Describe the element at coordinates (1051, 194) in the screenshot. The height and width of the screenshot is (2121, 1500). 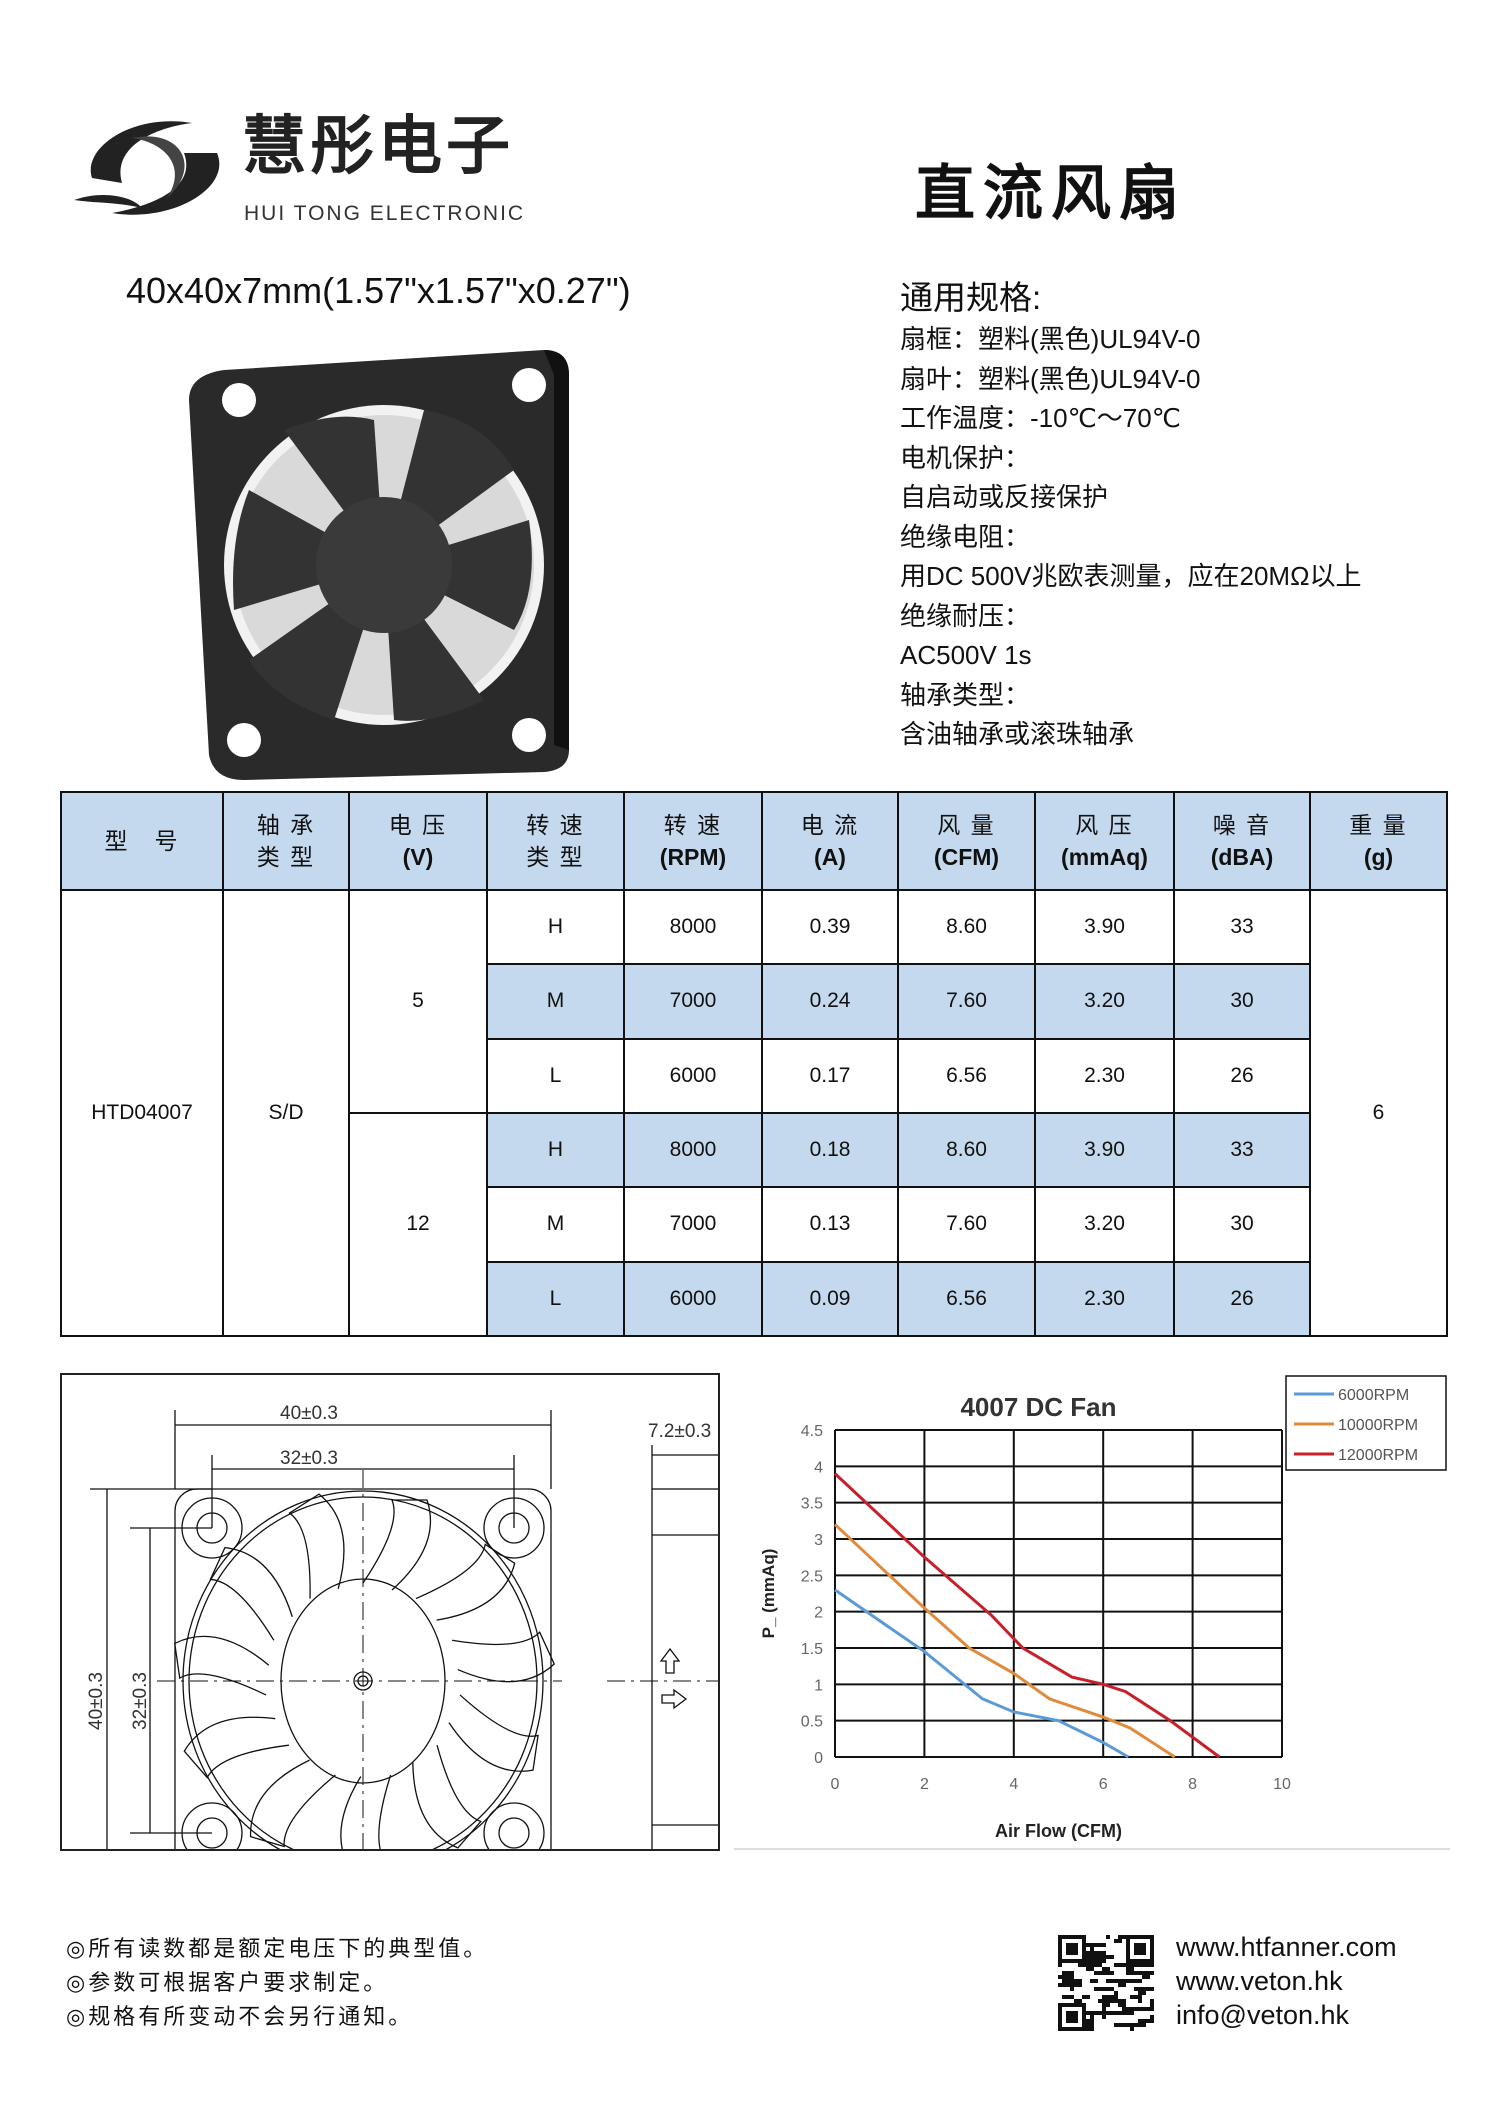
I see `page-title: 直流风扇` at that location.